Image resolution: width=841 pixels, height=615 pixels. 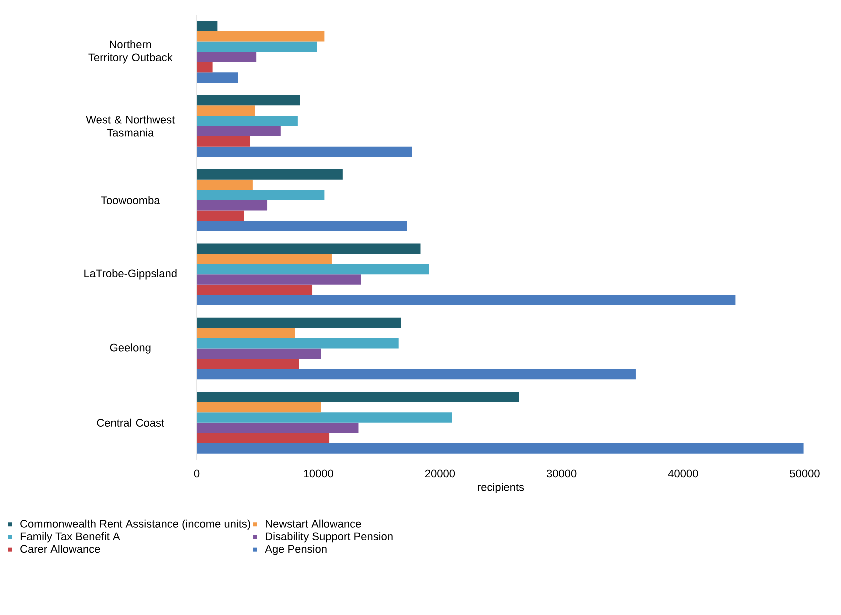 What do you see at coordinates (130, 349) in the screenshot?
I see `y-tick-label: Geelong` at bounding box center [130, 349].